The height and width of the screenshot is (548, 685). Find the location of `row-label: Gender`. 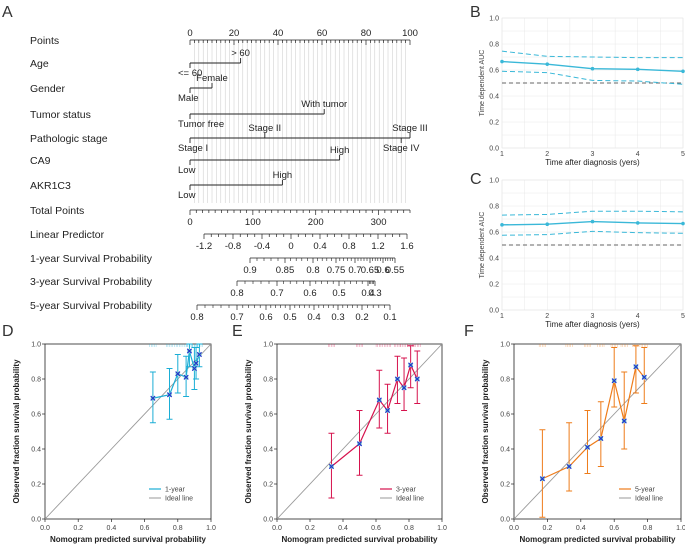

row-label: Gender is located at coordinates (48, 89).